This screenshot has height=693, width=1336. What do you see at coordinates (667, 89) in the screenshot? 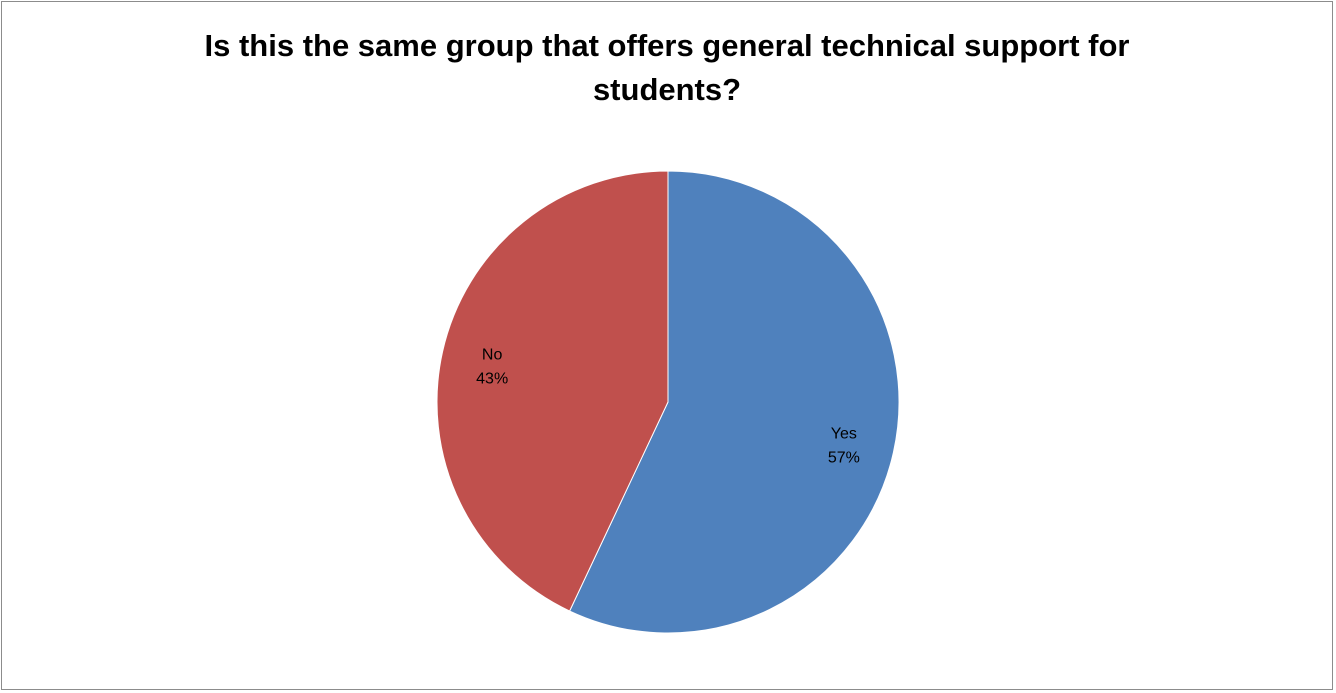
I see `chart-title-line-2: students?` at bounding box center [667, 89].